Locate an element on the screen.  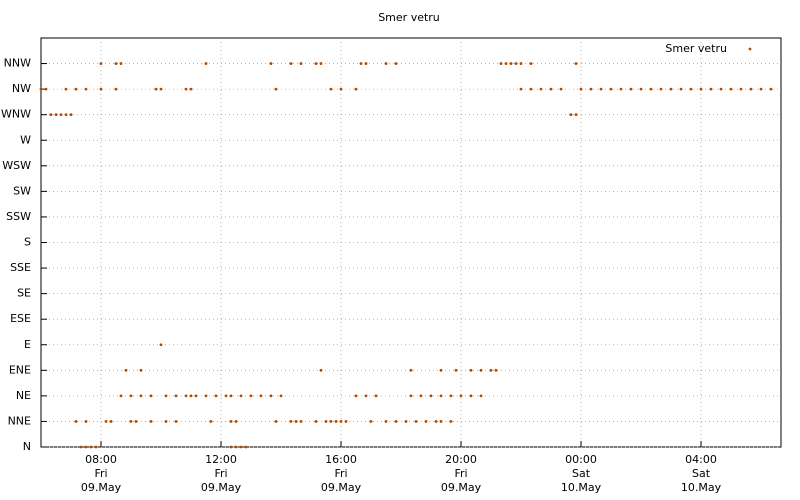
legend-label: Smer vetru is located at coordinates (696, 48).